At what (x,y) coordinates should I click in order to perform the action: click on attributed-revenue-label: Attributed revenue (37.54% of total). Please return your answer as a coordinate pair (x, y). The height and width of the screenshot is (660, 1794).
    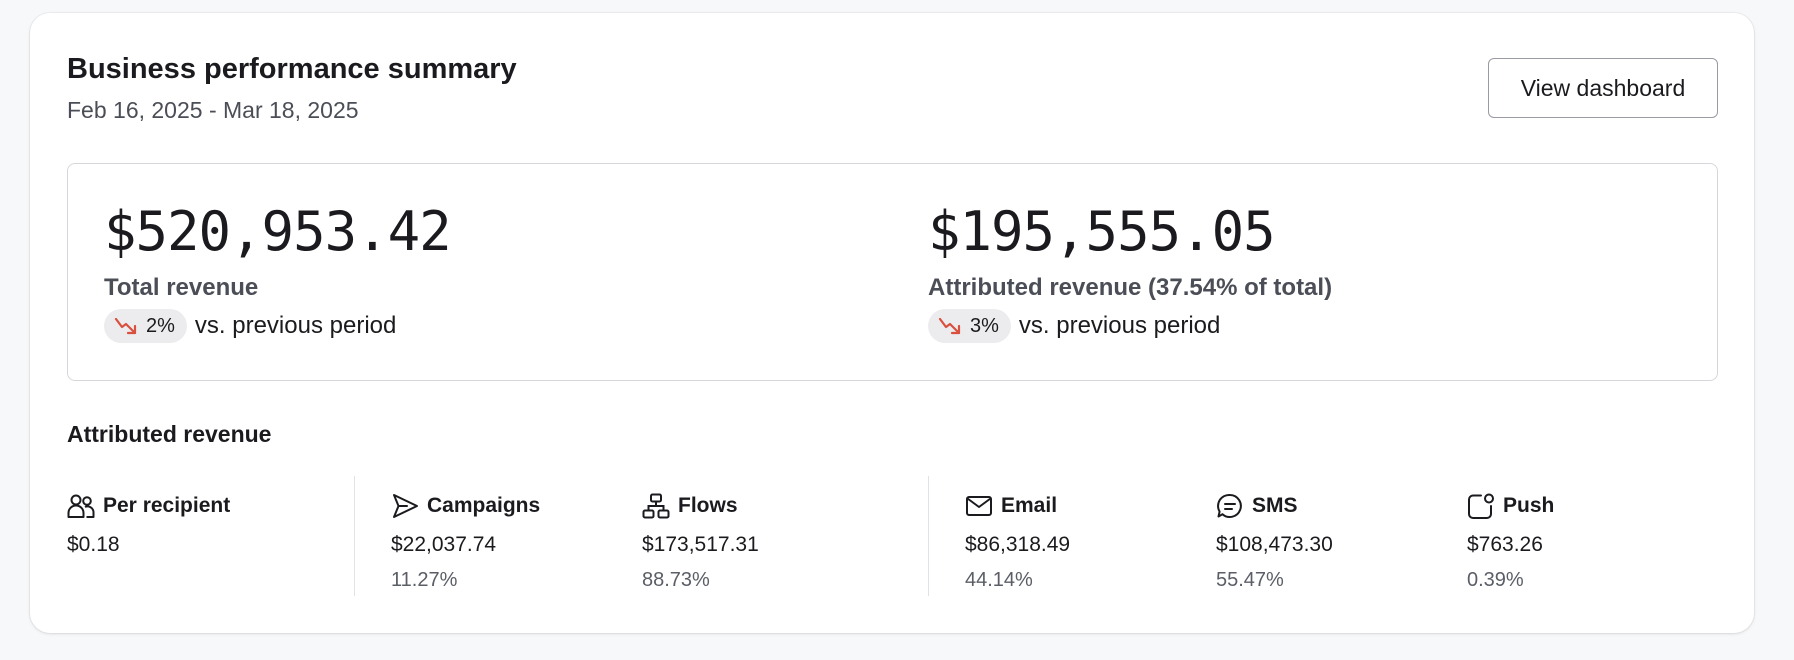
    Looking at the image, I should click on (1130, 287).